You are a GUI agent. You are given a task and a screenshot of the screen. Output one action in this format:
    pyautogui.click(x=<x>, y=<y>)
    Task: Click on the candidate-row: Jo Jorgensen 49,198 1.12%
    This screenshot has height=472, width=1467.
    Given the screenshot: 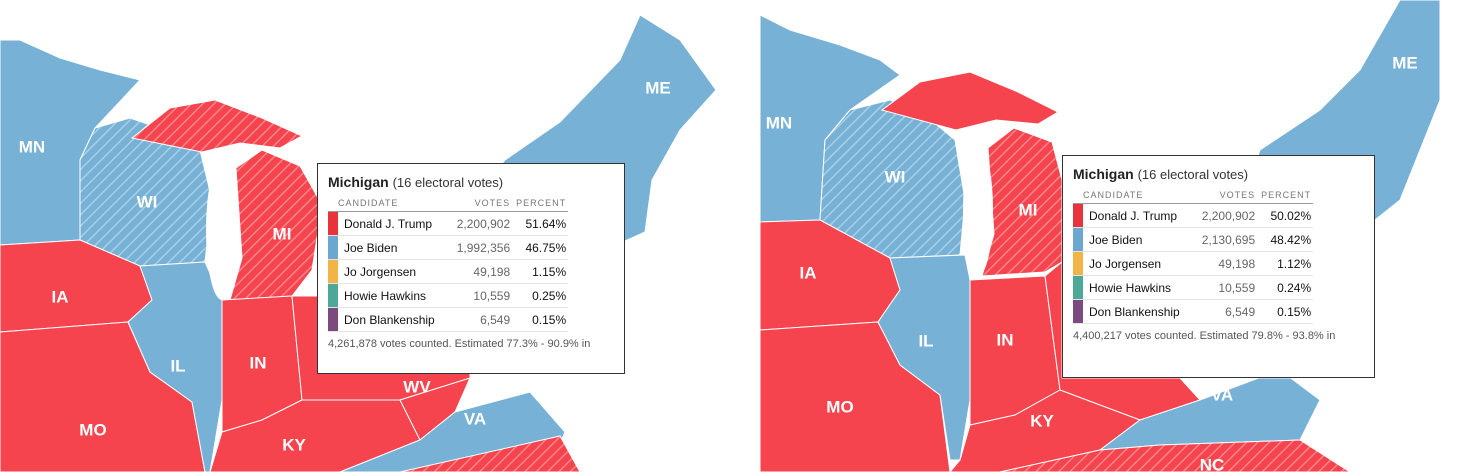 What is the action you would take?
    pyautogui.click(x=1193, y=263)
    